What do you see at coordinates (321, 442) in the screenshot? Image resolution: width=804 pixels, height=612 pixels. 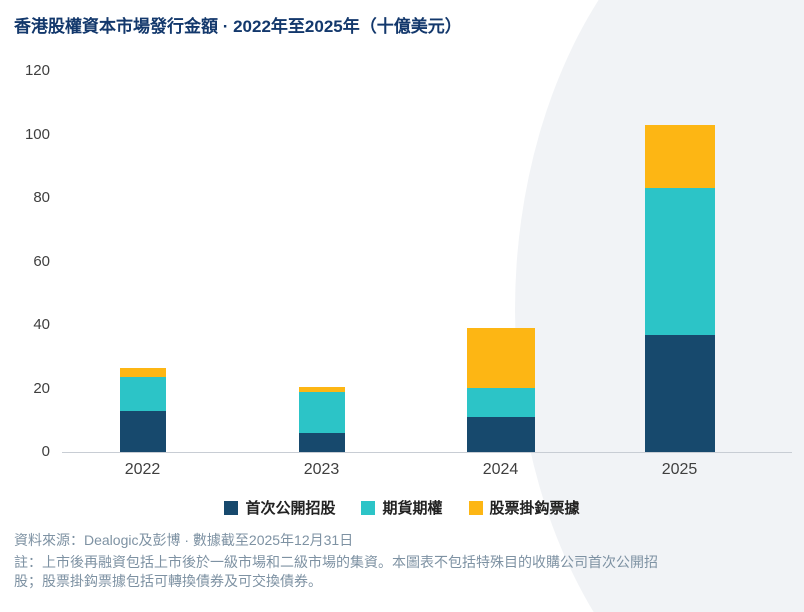 I see `bar-segment-首次公開招股-2023` at bounding box center [321, 442].